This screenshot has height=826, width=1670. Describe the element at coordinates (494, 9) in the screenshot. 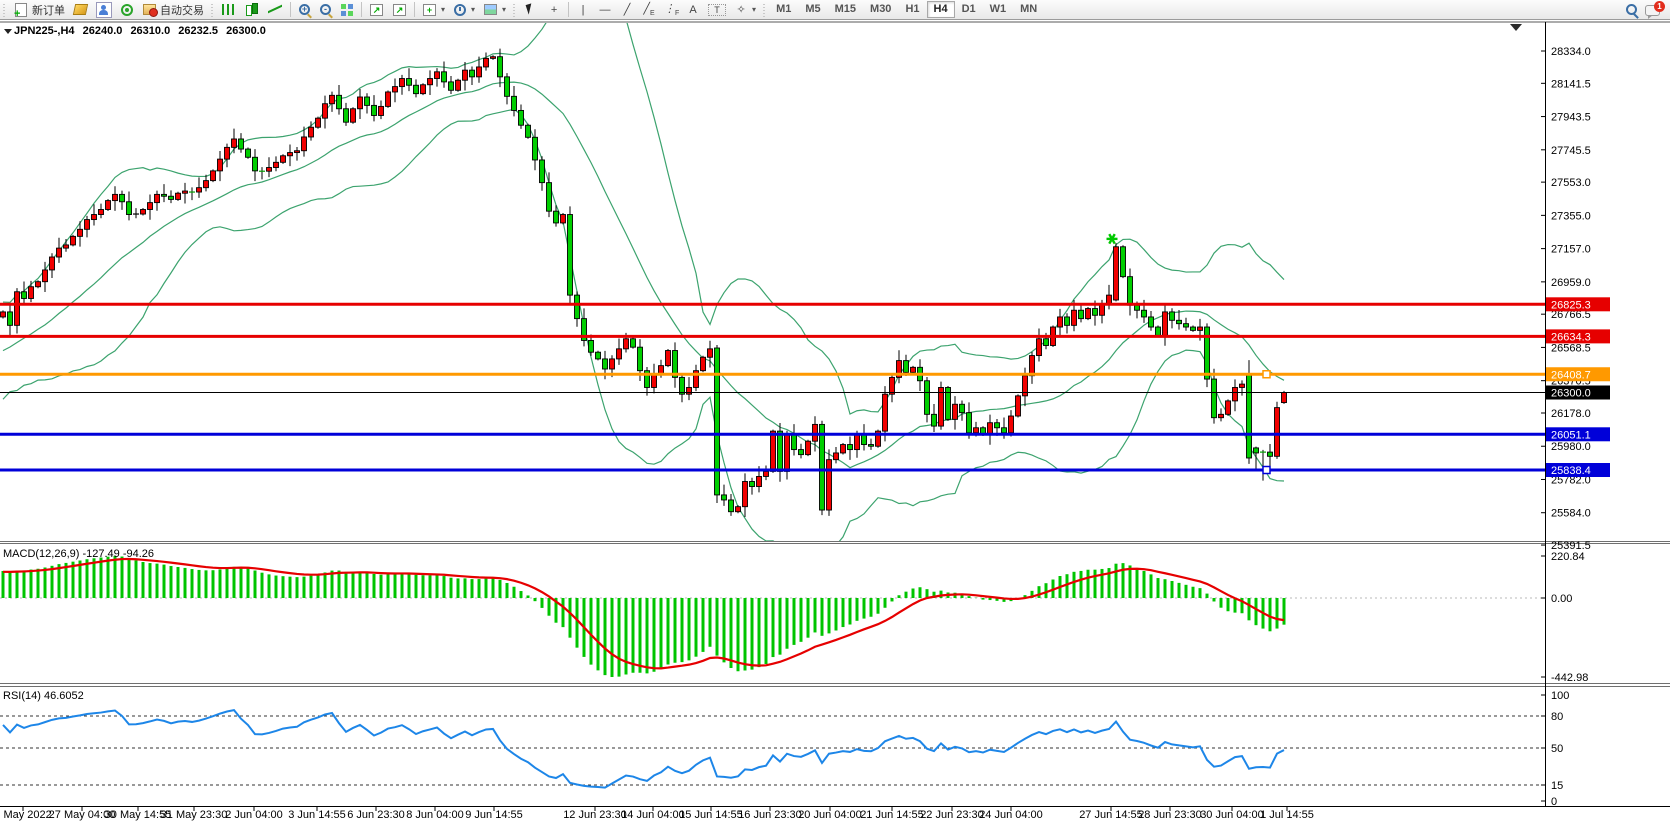

I see `templates-button: ▾` at that location.